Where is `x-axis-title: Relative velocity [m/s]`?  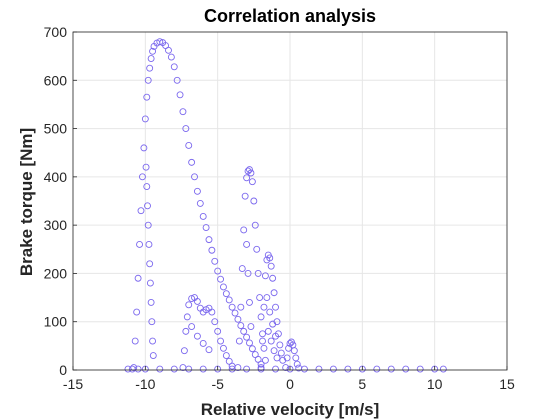 x-axis-title: Relative velocity [m/s] is located at coordinates (290, 409).